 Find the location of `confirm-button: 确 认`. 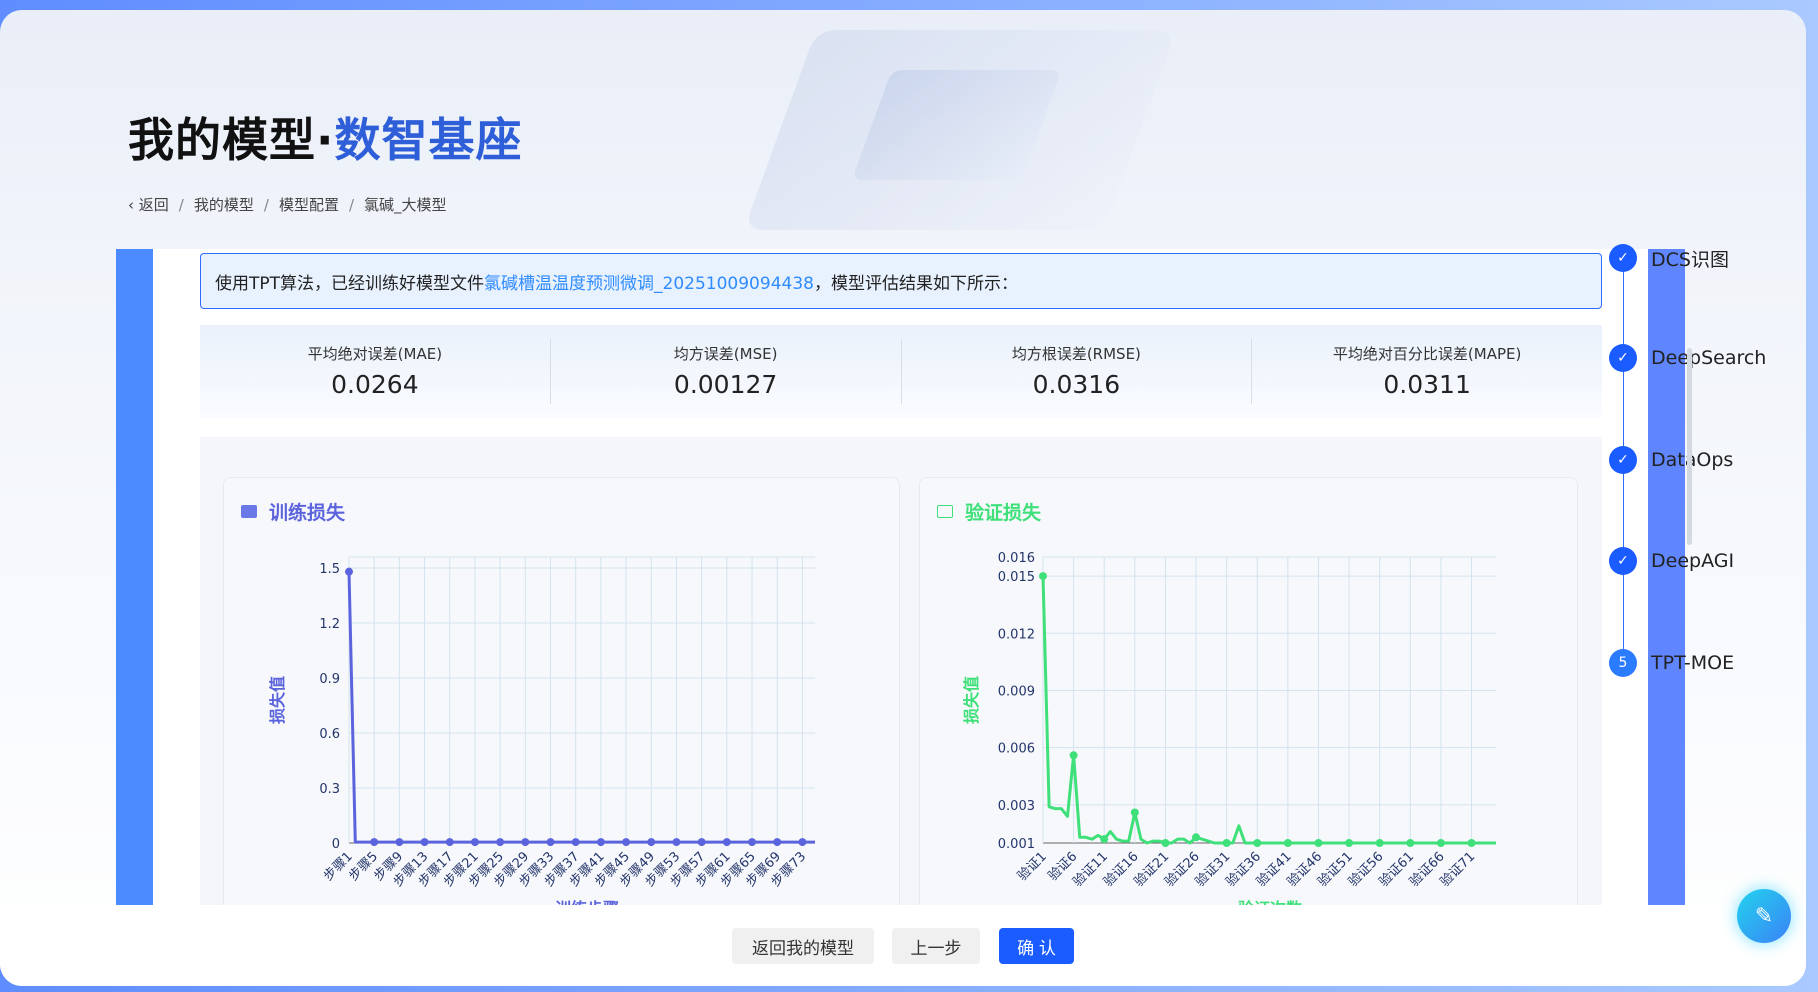

confirm-button: 确 认 is located at coordinates (1036, 946).